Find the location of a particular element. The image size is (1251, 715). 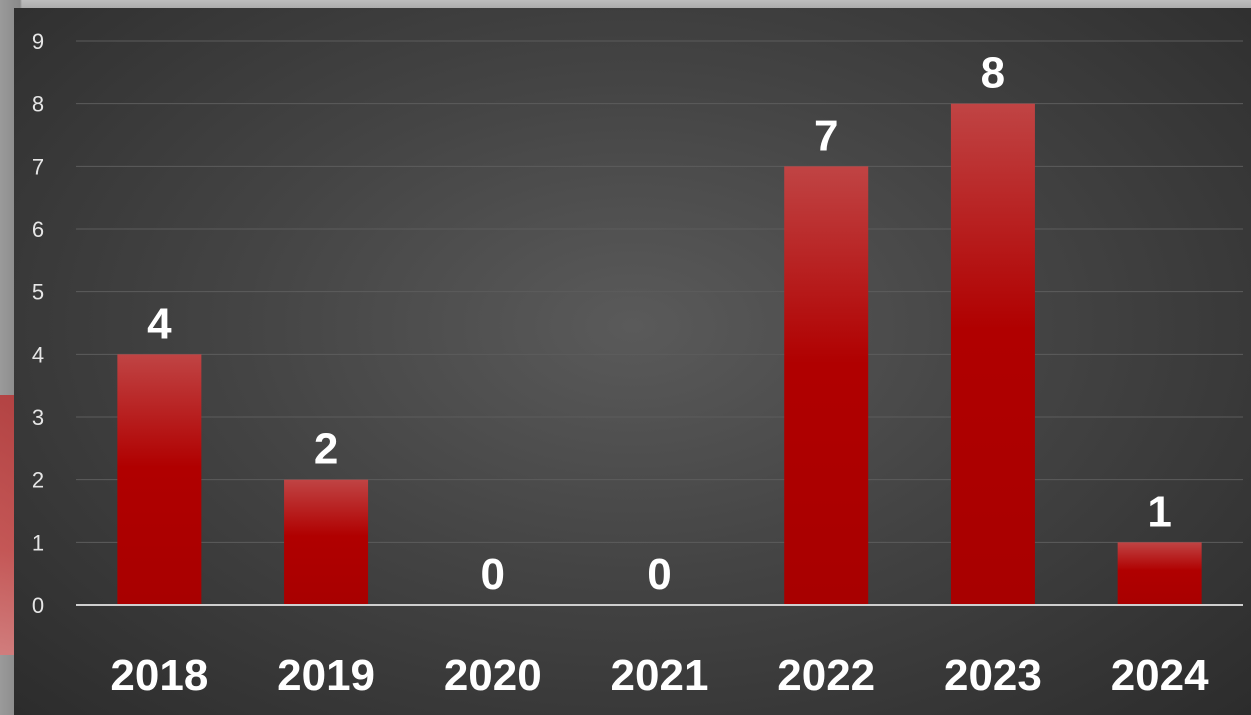

x-category-label: 2024 is located at coordinates (1160, 675).